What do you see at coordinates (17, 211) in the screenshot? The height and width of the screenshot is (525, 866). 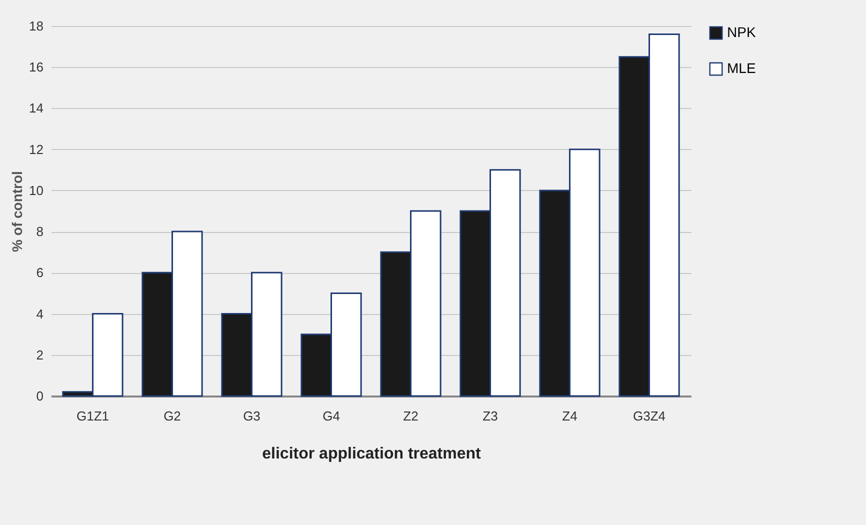 I see `y-axis-title: % of control` at bounding box center [17, 211].